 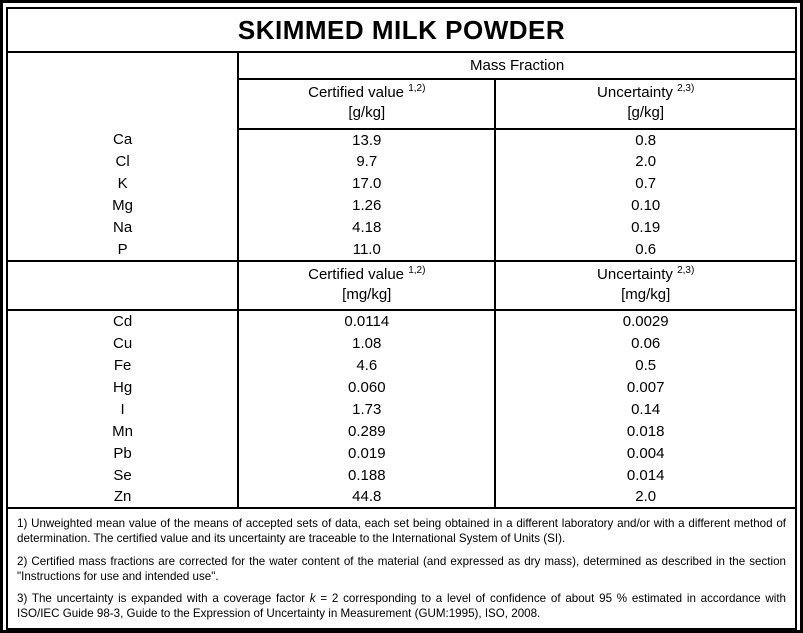 I want to click on element-cell: Cl, so click(x=123, y=161).